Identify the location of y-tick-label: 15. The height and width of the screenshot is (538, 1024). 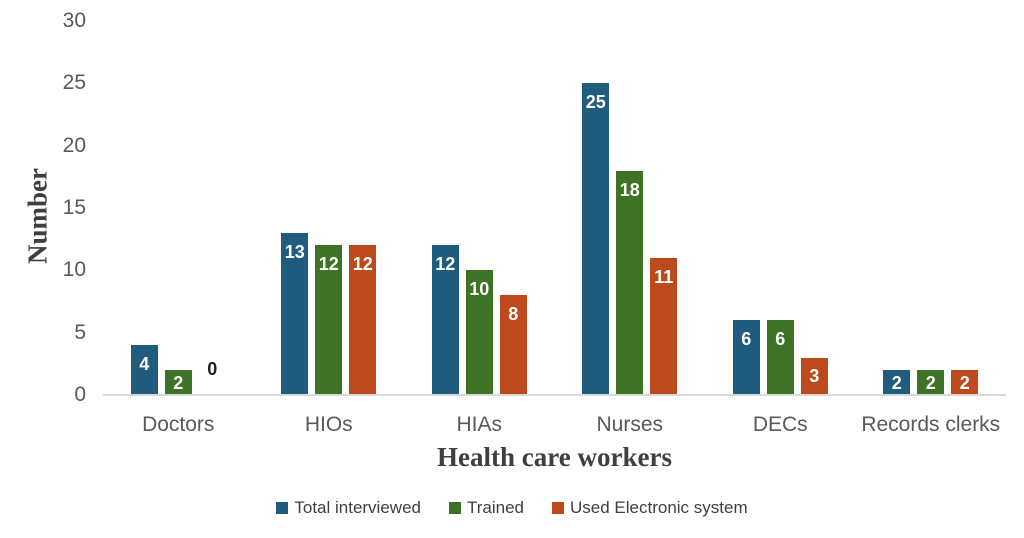
(74, 207).